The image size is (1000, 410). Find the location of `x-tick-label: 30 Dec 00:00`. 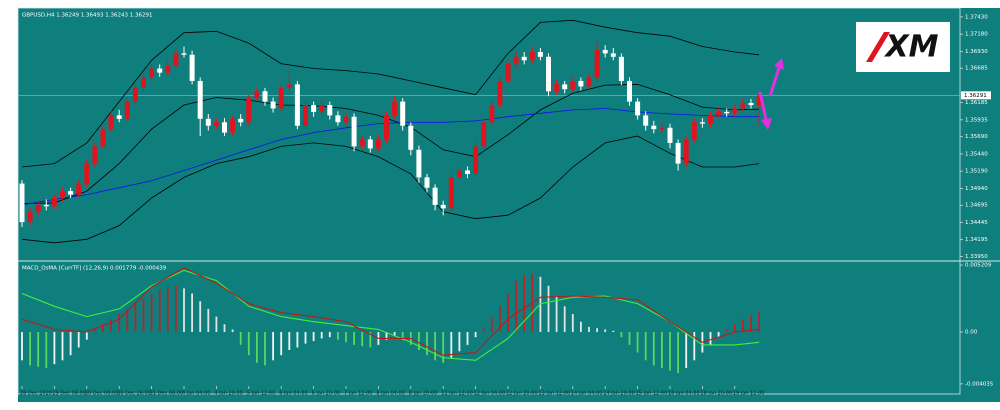

x-tick-label: 30 Dec 00:00 is located at coordinates (102, 394).